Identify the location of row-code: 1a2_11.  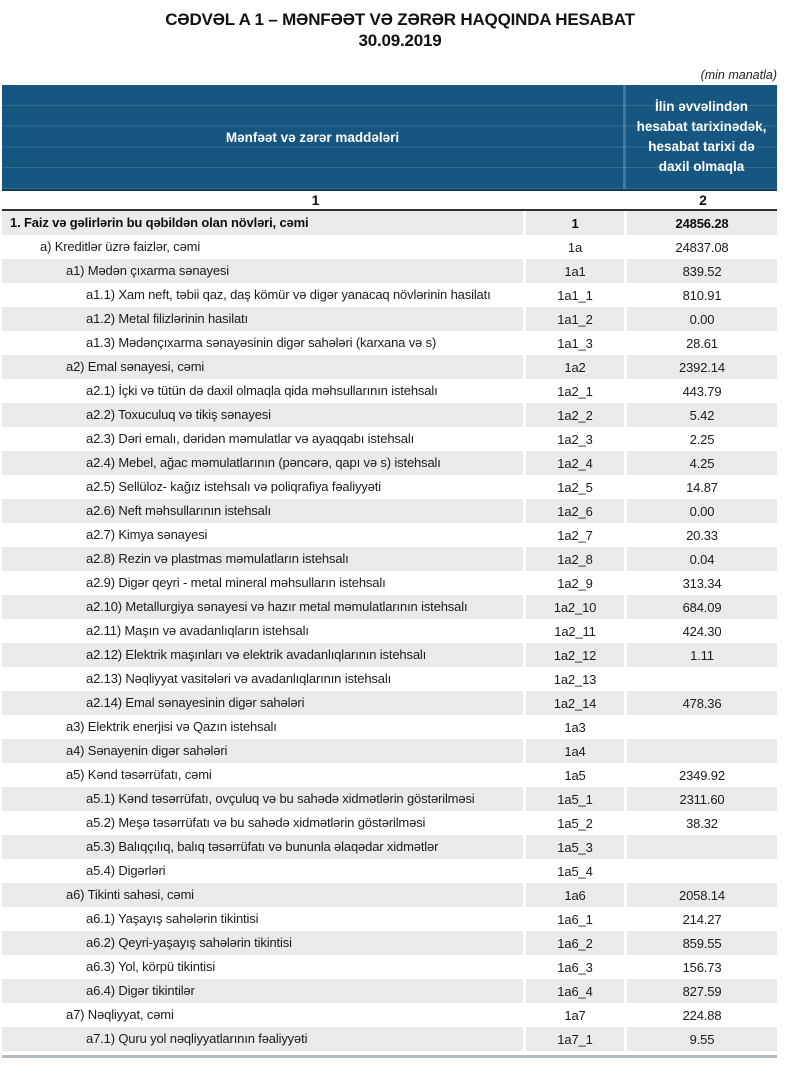
(576, 631).